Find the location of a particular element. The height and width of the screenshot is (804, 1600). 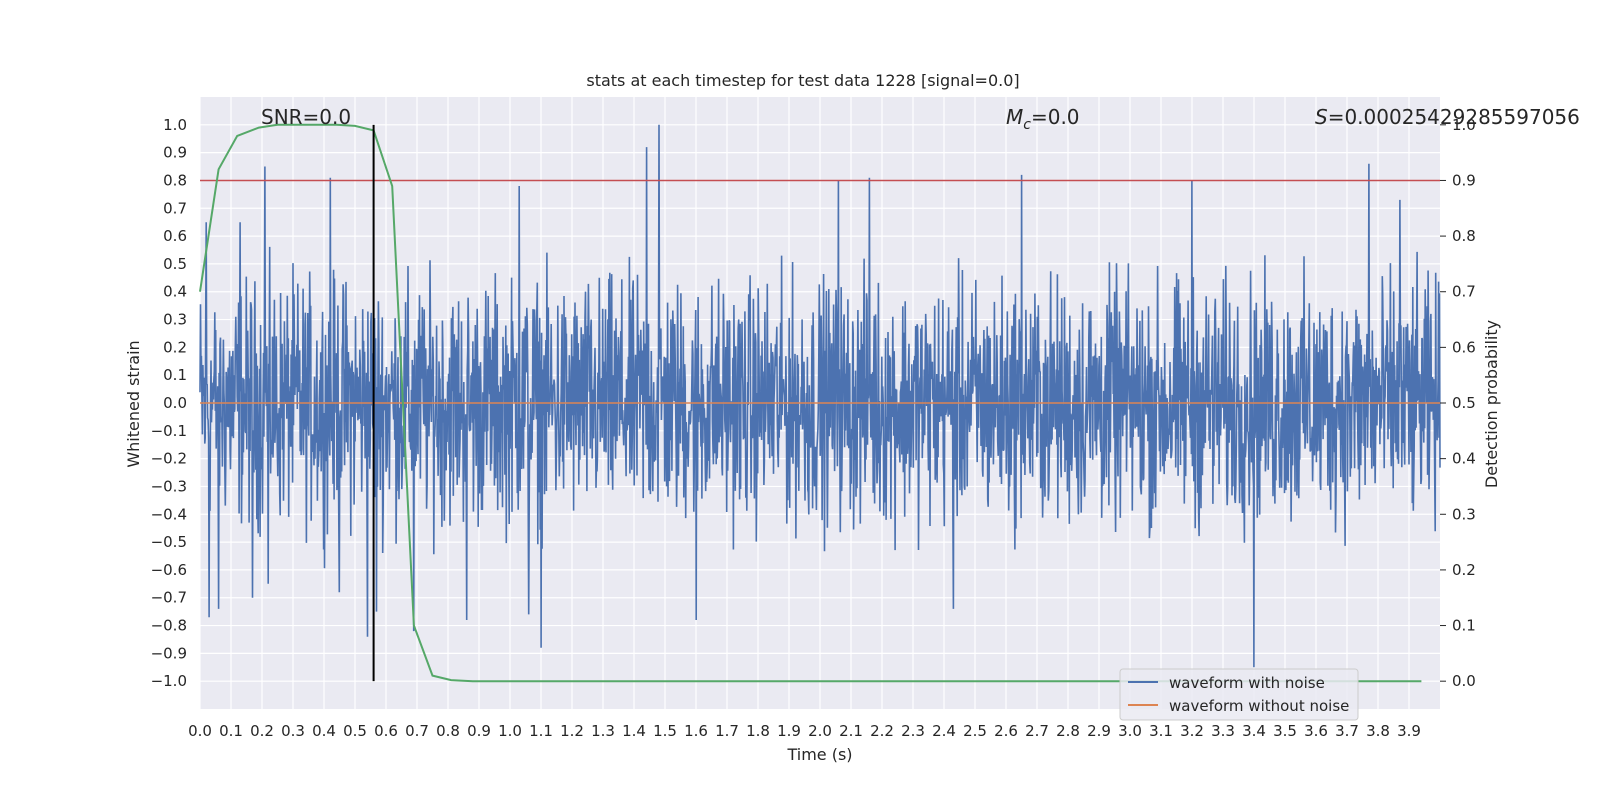

right-y-tick-label: 0.0 is located at coordinates (1464, 681).